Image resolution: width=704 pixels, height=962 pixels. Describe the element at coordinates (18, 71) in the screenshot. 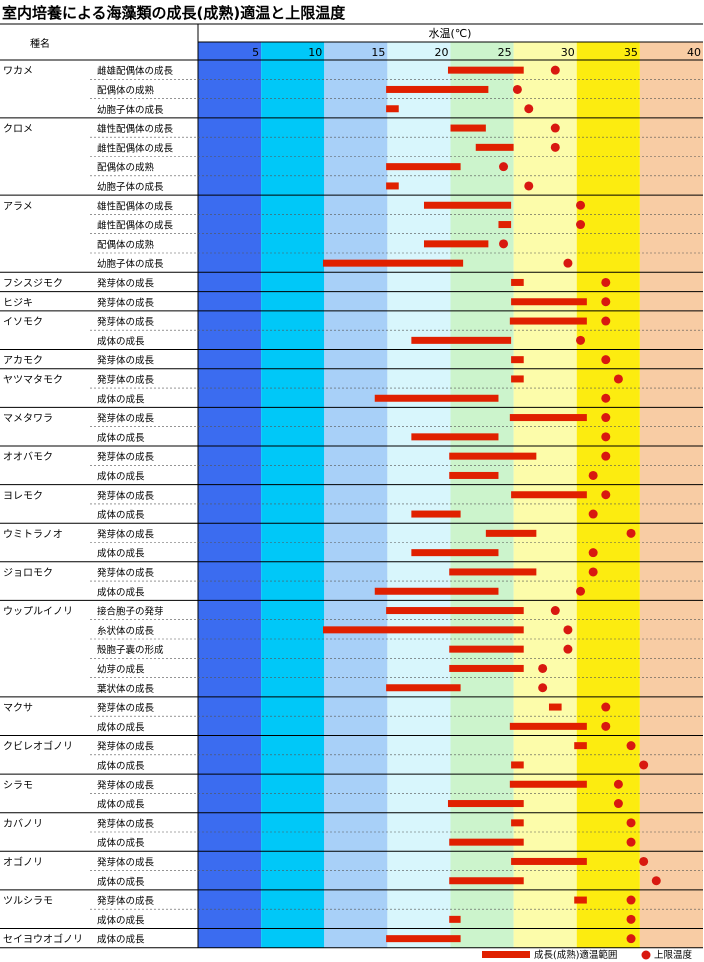

I see `species-name: ワカメ` at that location.